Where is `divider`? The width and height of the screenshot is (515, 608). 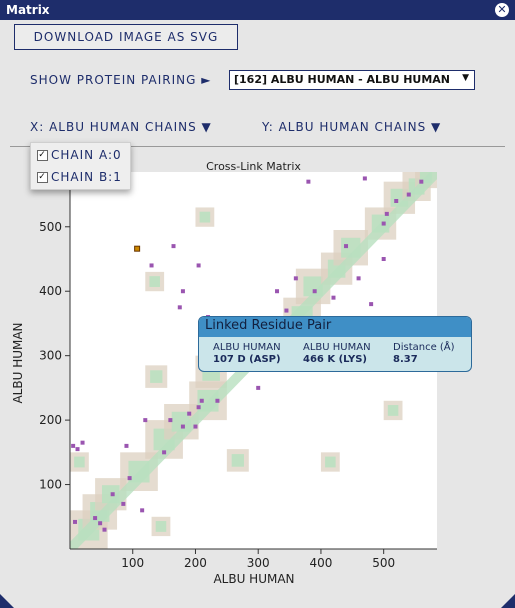 divider is located at coordinates (257, 146).